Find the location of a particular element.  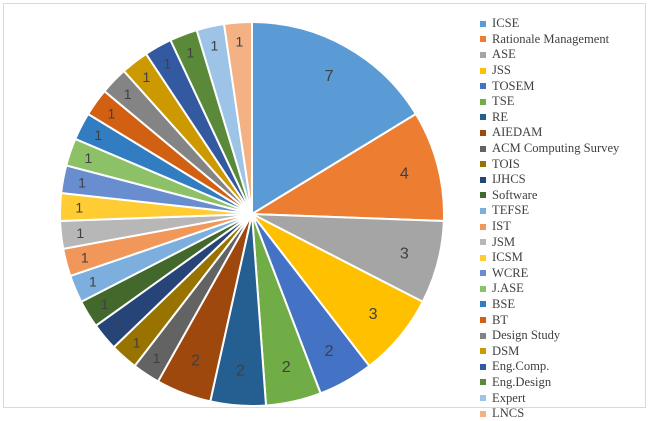

legend-label: Expert is located at coordinates (509, 397).